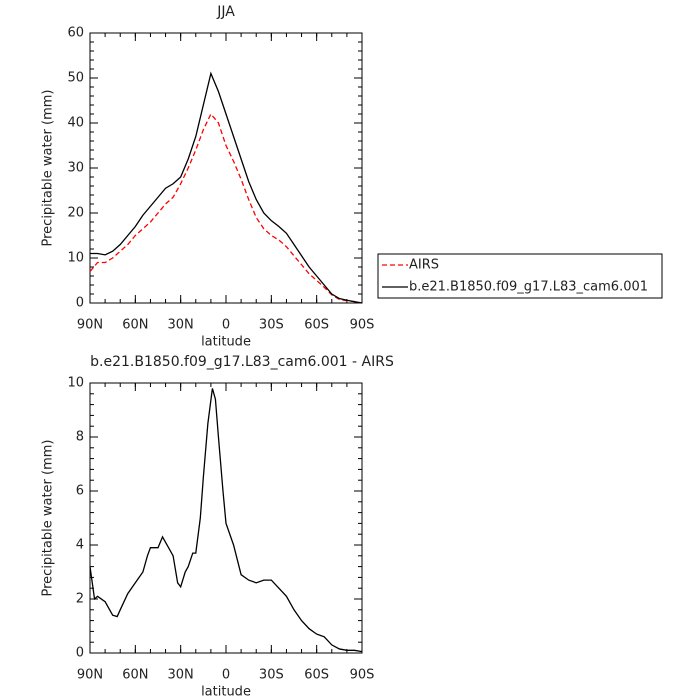 Image resolution: width=700 pixels, height=700 pixels. What do you see at coordinates (75, 33) in the screenshot?
I see `y-tick-label: 60` at bounding box center [75, 33].